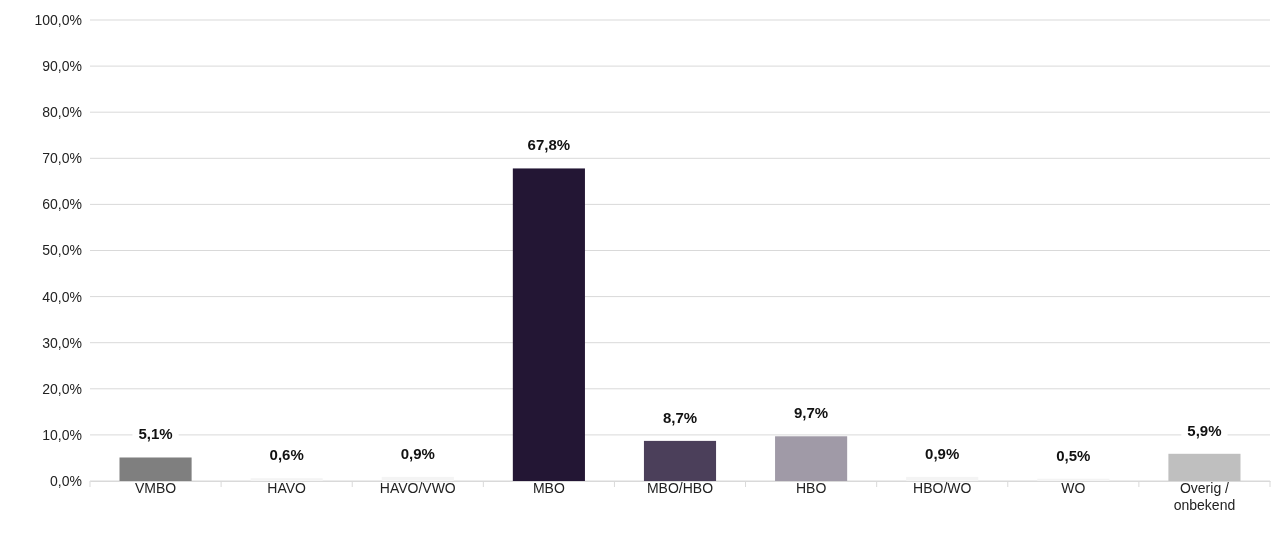 The height and width of the screenshot is (541, 1286). Describe the element at coordinates (62, 388) in the screenshot. I see `y-tick-label: 20,0%` at that location.